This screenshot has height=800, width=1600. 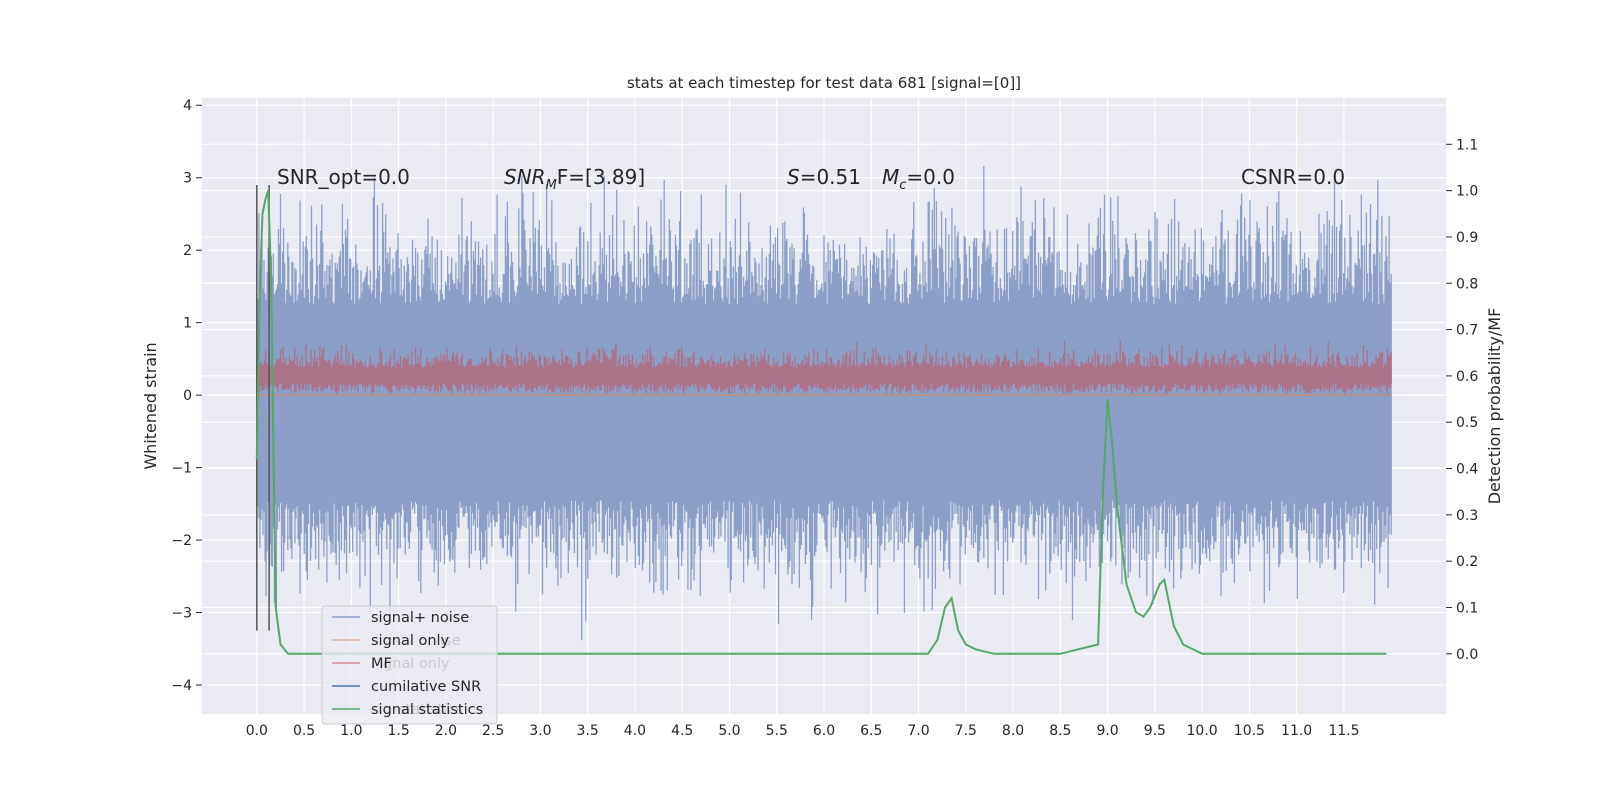 What do you see at coordinates (150, 405) in the screenshot?
I see `y-axis-label: Whitened strain` at bounding box center [150, 405].